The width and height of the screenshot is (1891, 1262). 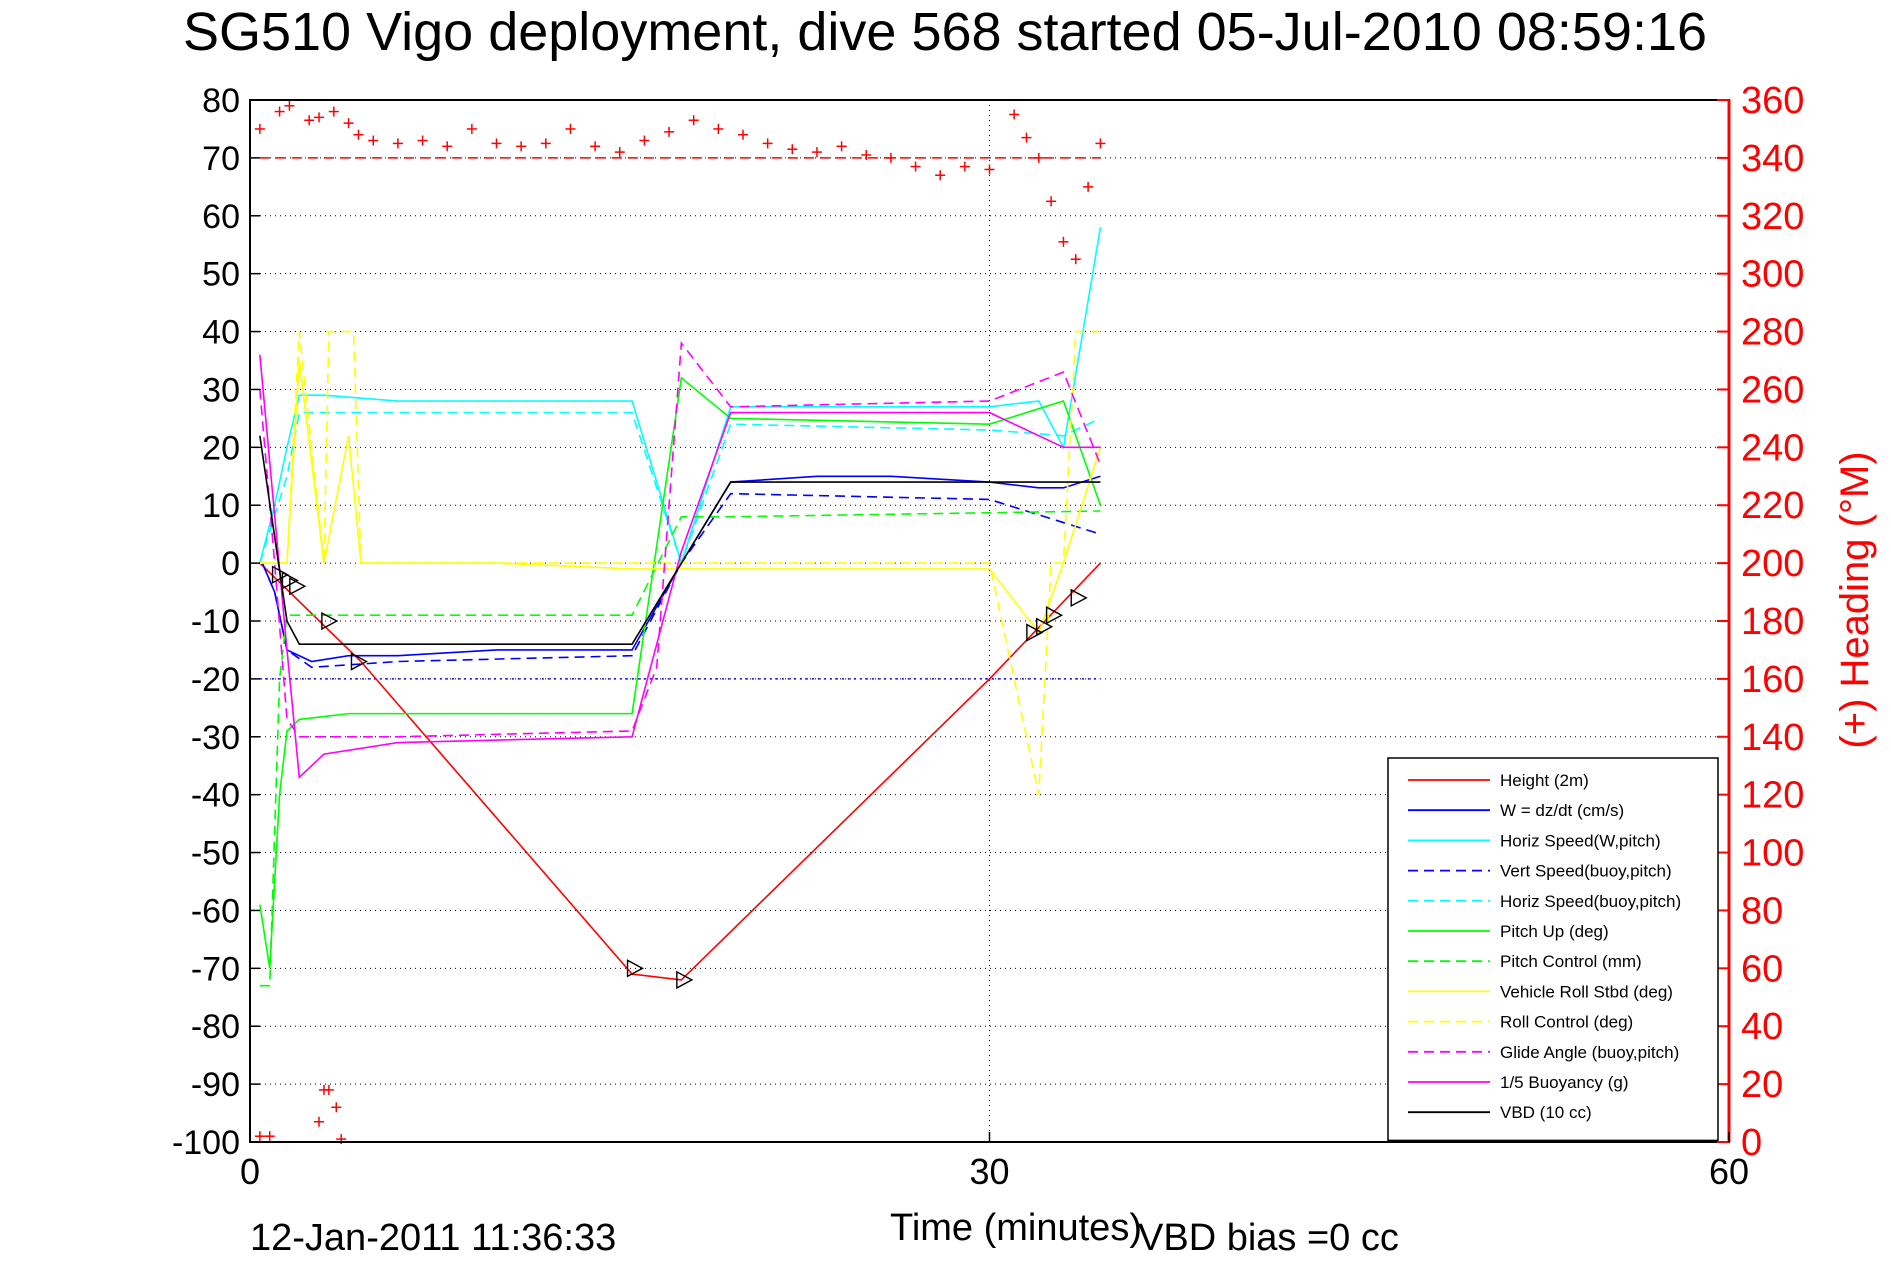 I want to click on tick-label-right: 80, so click(x=1762, y=911).